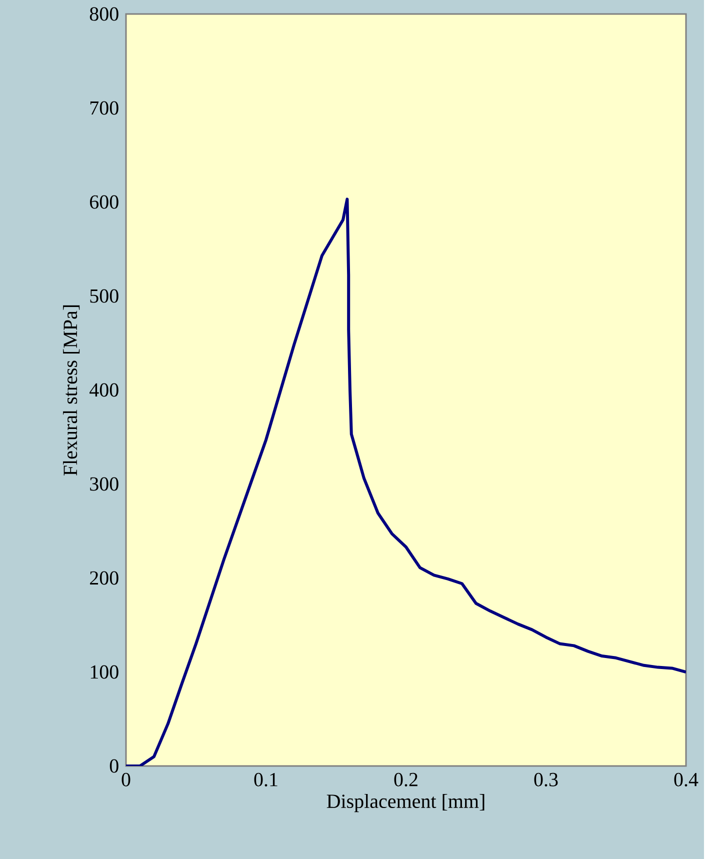  What do you see at coordinates (114, 766) in the screenshot?
I see `y-tick-label: 0` at bounding box center [114, 766].